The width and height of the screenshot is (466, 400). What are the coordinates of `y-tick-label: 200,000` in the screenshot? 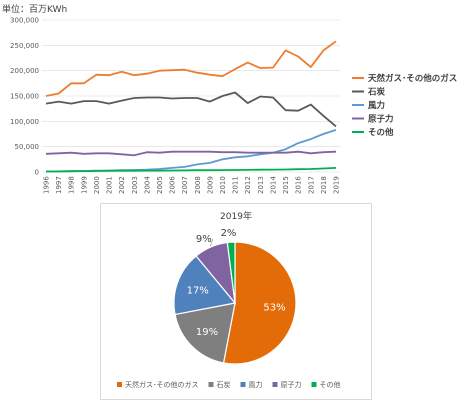 It's located at (24, 71).